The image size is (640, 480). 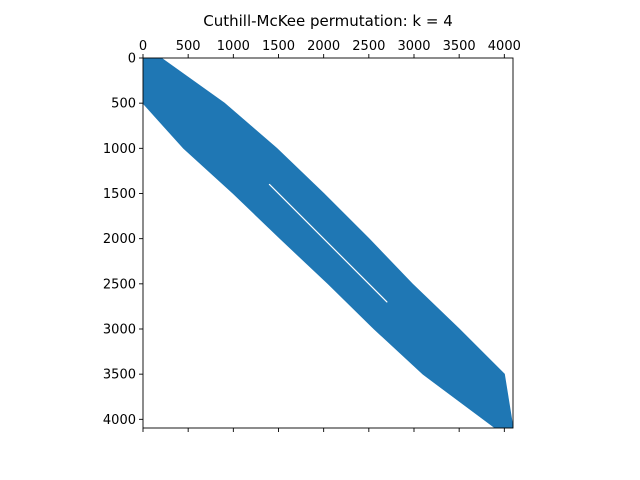 What do you see at coordinates (119, 284) in the screenshot?
I see `y-tick-label: 2500` at bounding box center [119, 284].